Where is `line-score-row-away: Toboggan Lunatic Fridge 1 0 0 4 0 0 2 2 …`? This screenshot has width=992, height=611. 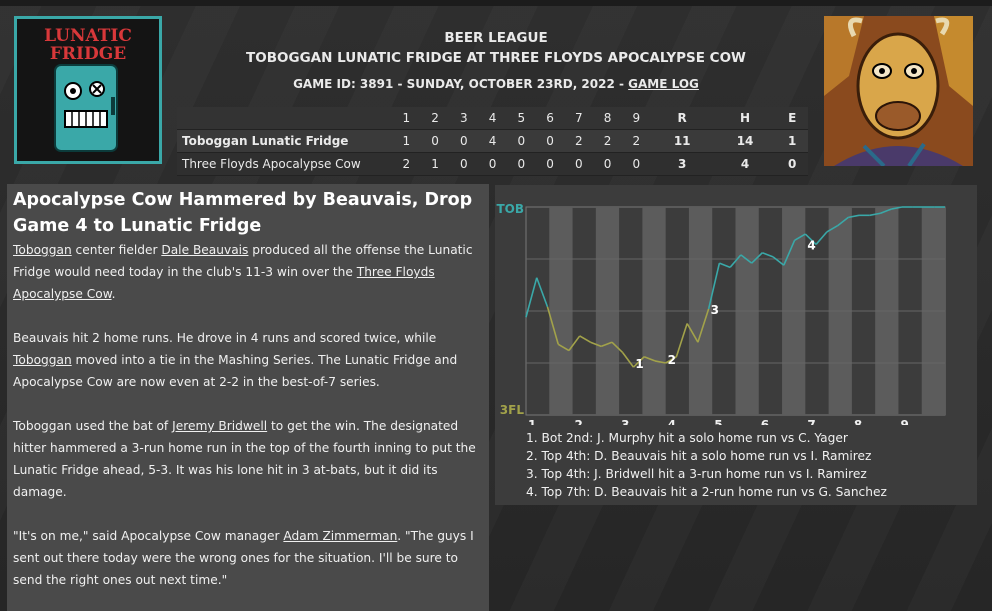
line-score-row-away: Toboggan Lunatic Fridge 1 0 0 4 0 0 2 2 … is located at coordinates (492, 141).